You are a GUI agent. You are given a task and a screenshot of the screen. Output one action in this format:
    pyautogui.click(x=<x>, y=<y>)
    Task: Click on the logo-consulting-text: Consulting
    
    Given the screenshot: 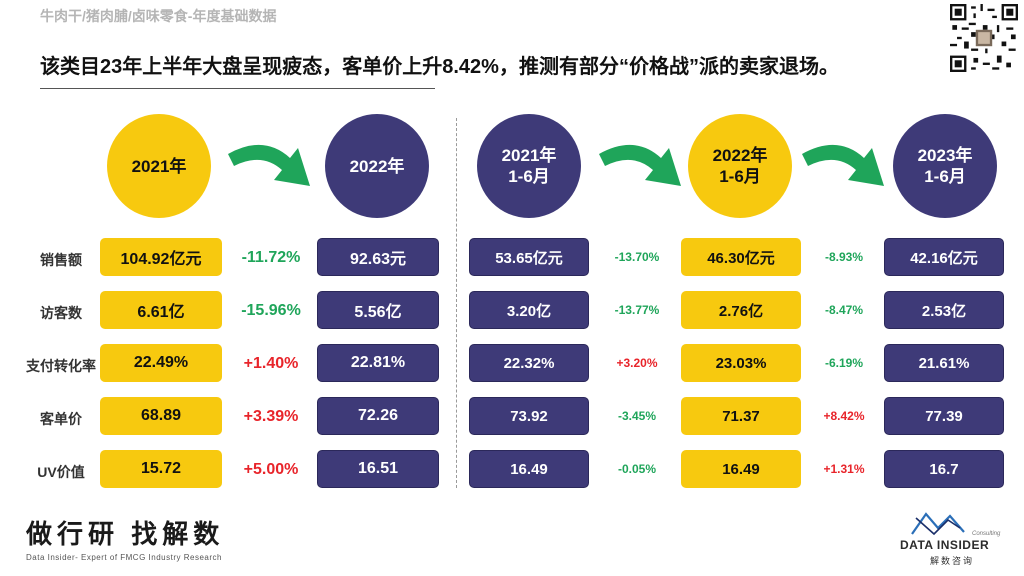 What is the action you would take?
    pyautogui.click(x=986, y=534)
    